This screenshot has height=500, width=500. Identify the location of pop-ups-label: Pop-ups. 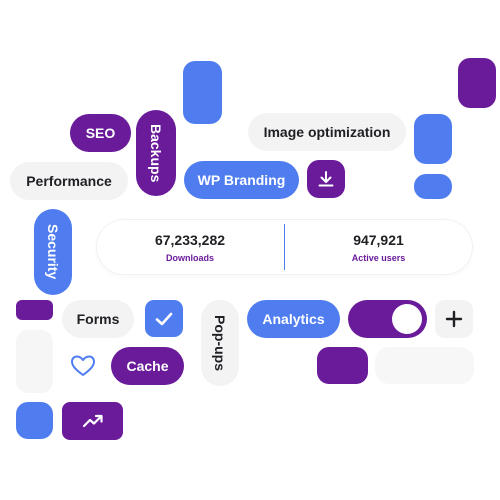
(220, 343).